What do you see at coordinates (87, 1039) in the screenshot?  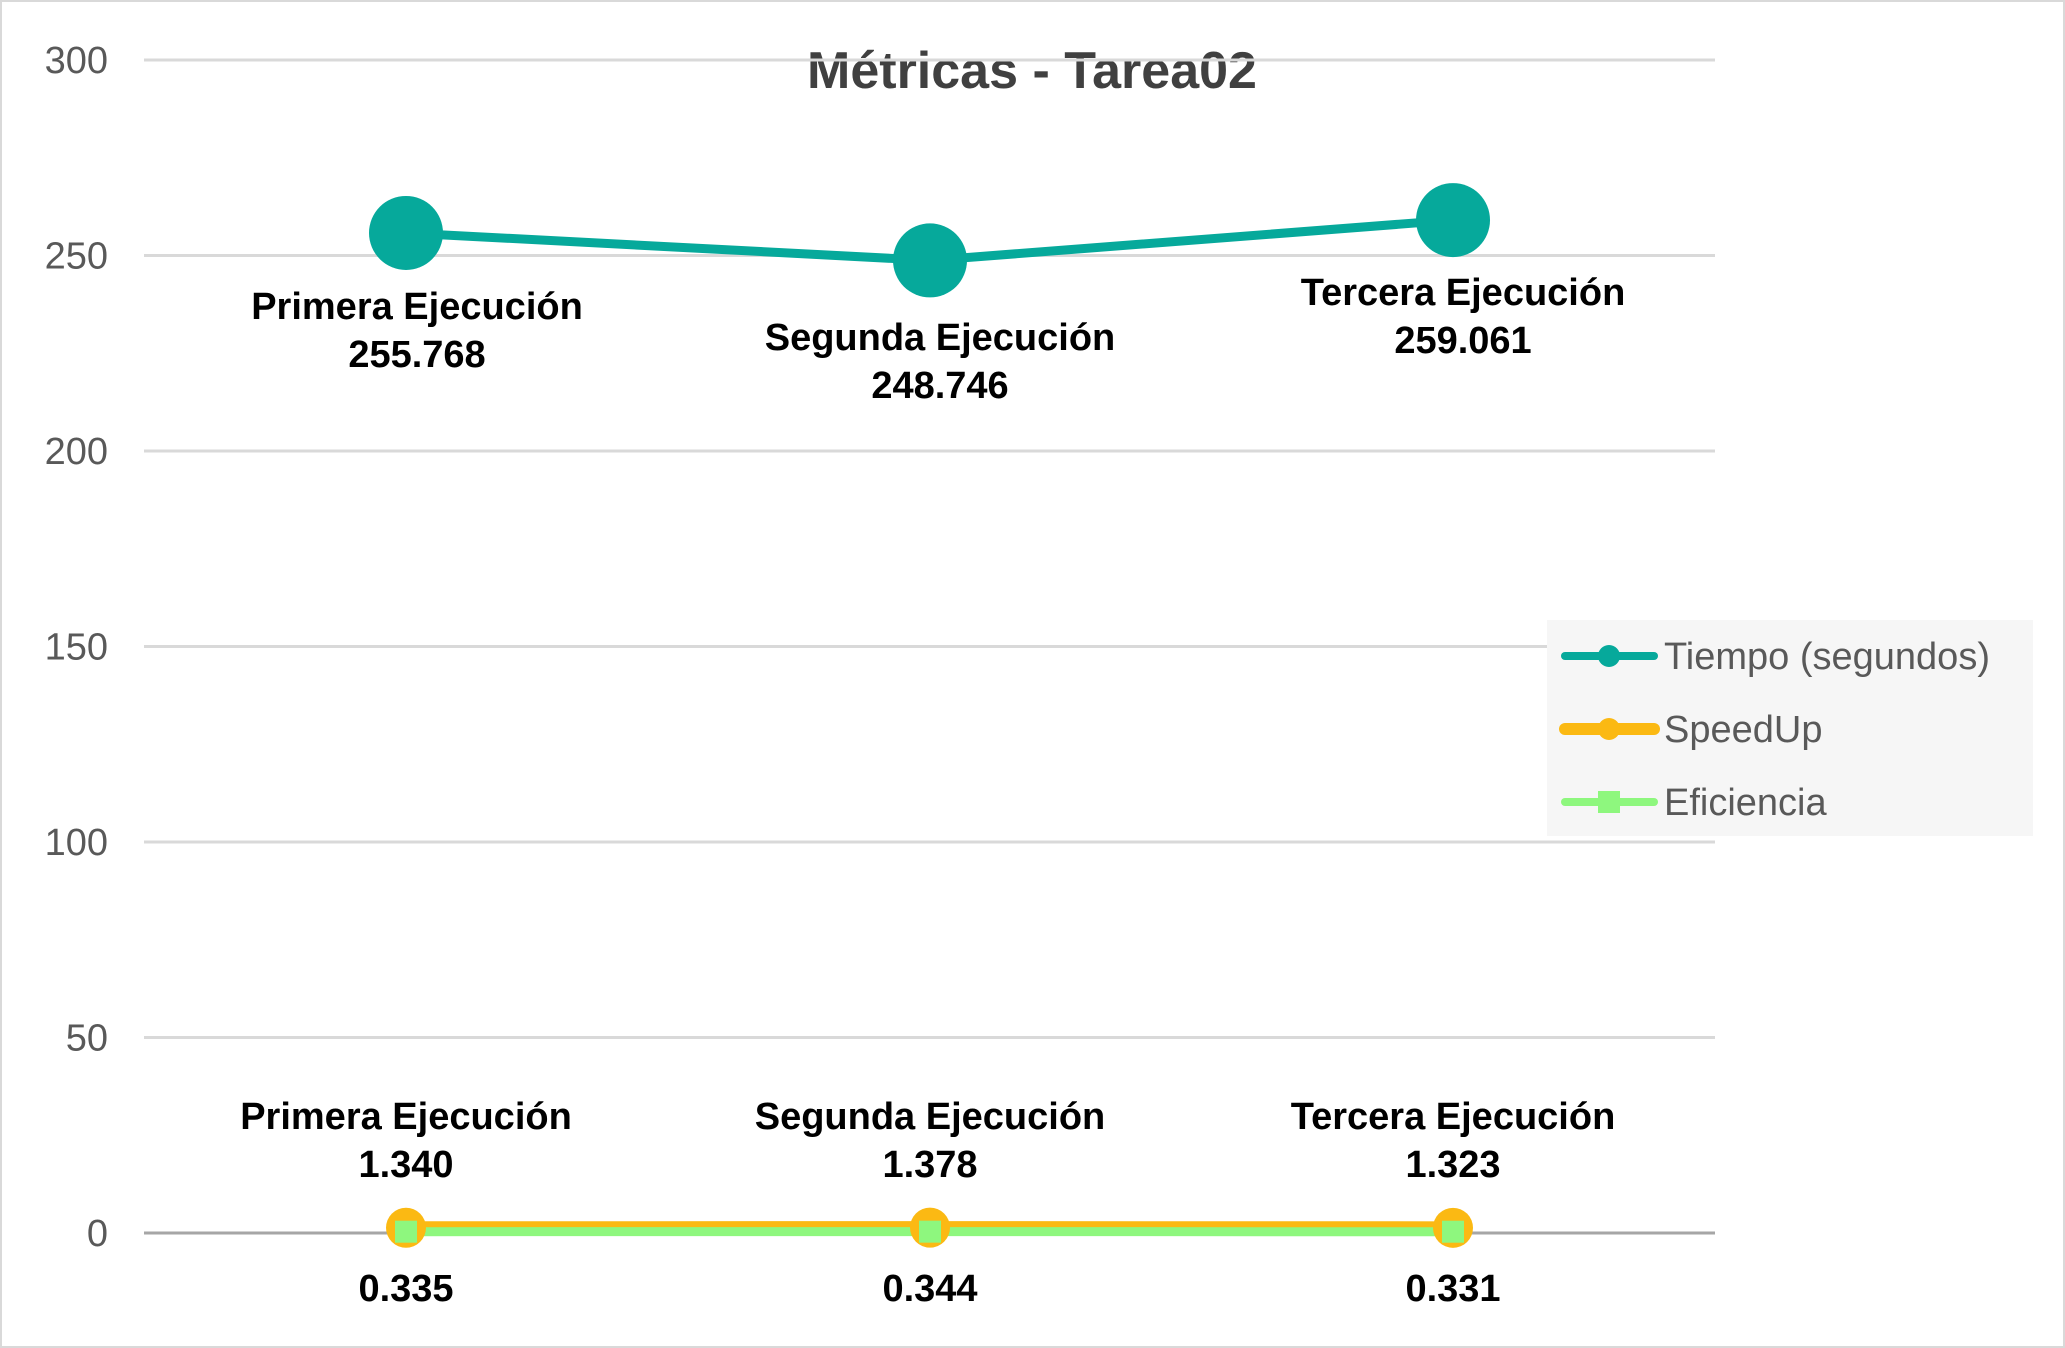 I see `y-tick-label: 50` at bounding box center [87, 1039].